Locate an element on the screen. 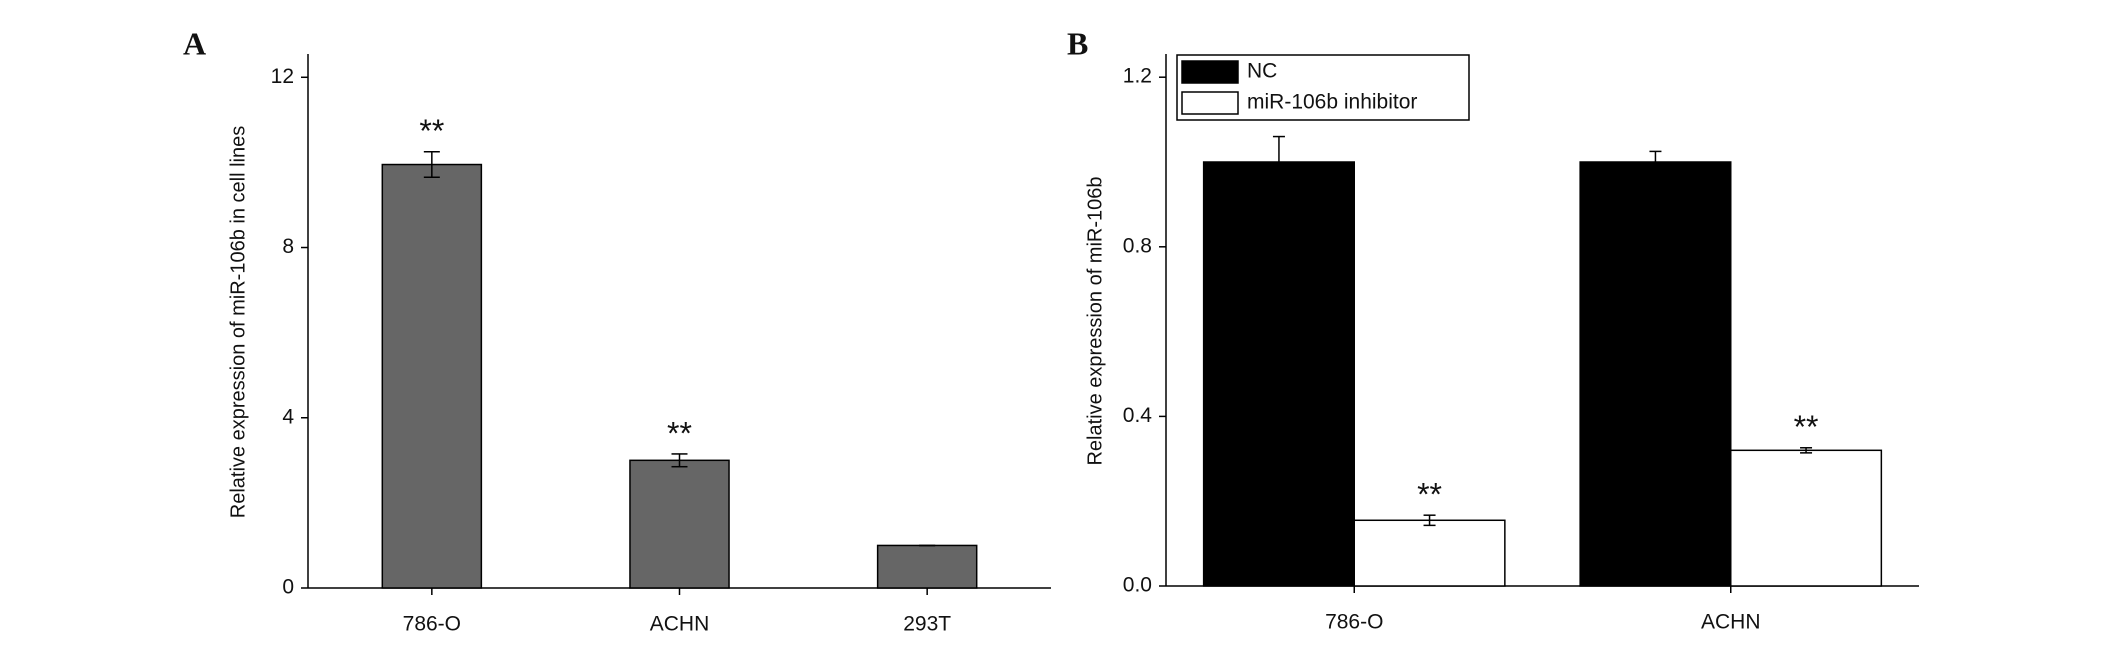  y-tick-label: 0.4 is located at coordinates (1138, 415).